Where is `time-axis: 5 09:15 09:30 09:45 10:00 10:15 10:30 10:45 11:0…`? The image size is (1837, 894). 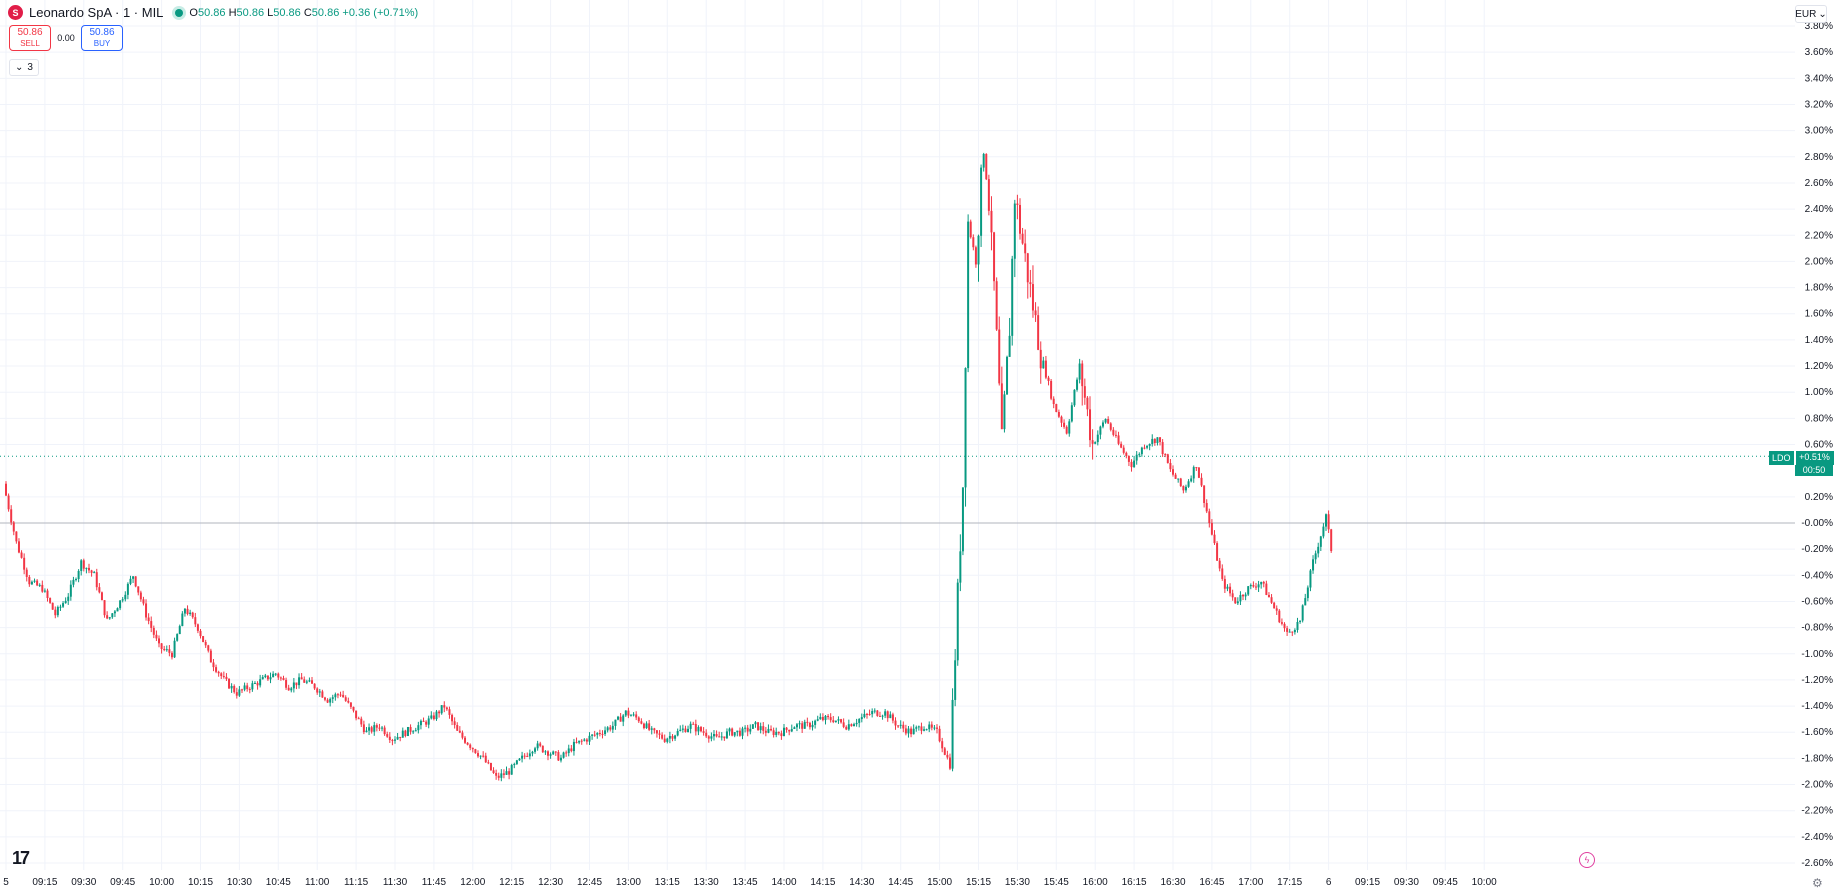 time-axis: 5 09:15 09:30 09:45 10:00 10:15 10:30 10:45 11:0… is located at coordinates (918, 882).